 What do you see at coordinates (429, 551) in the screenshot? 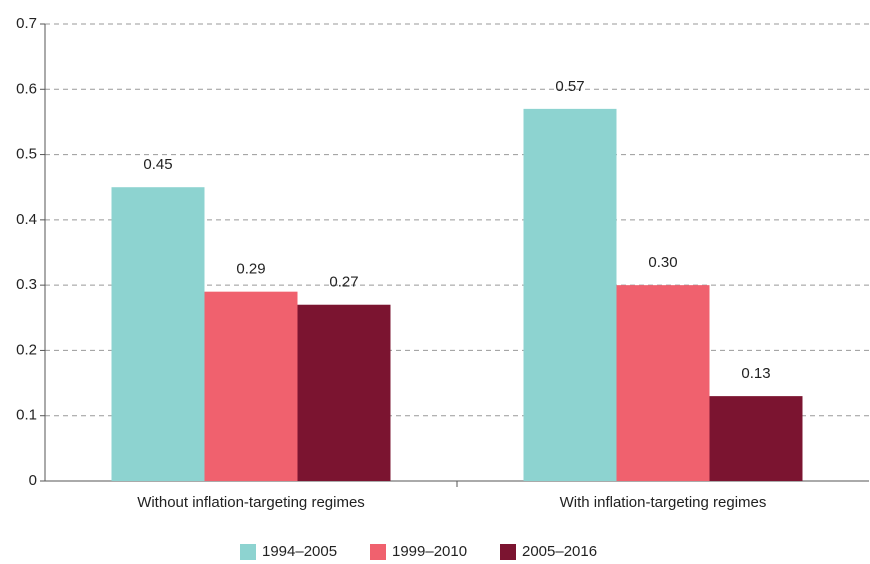
I see `legend-label: 1999–2010` at bounding box center [429, 551].